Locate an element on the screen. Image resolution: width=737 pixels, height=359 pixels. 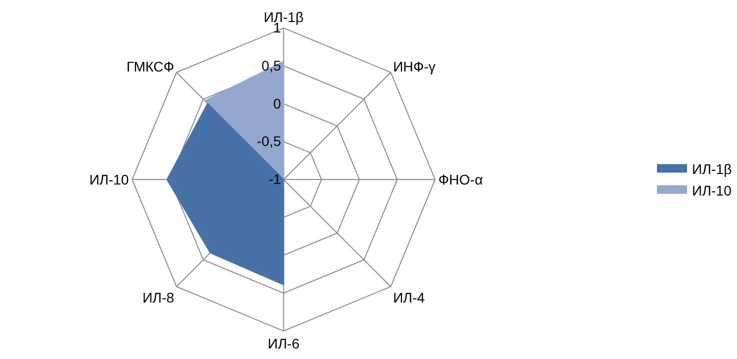
spoke-label: ГМКСФ is located at coordinates (150, 66).